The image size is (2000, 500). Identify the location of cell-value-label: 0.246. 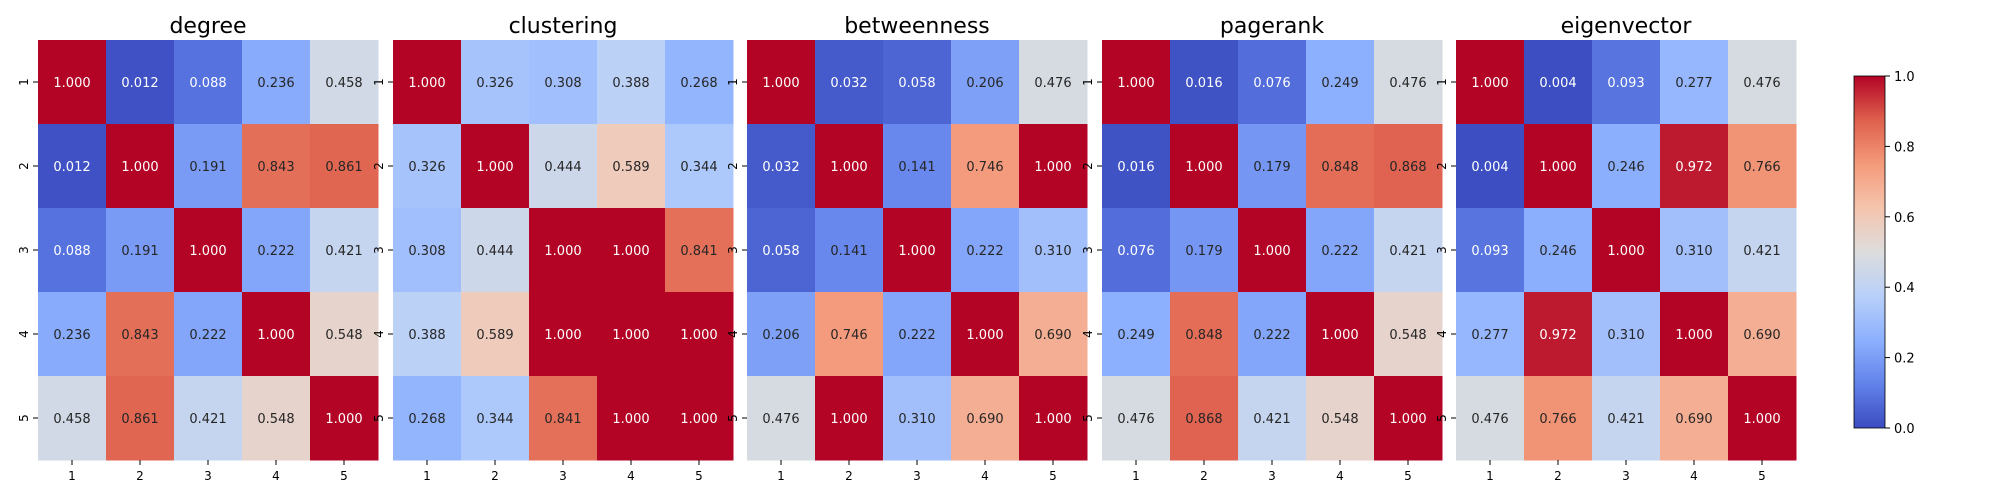
(1557, 251).